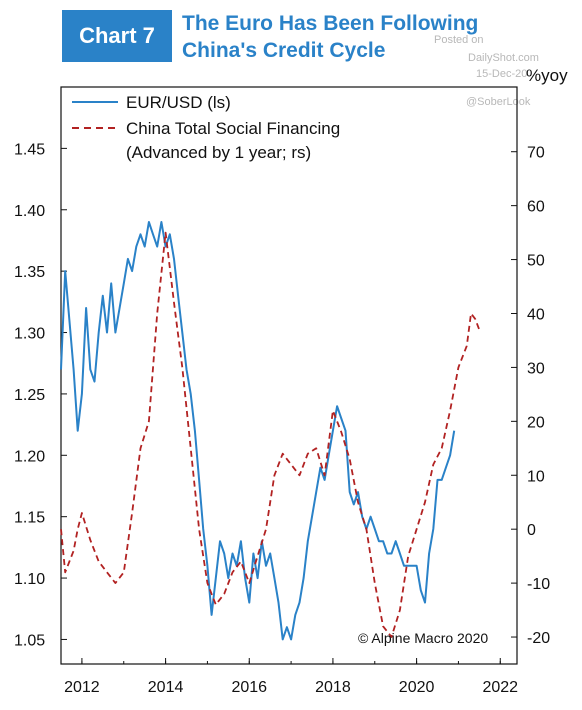 The image size is (582, 710). What do you see at coordinates (536, 261) in the screenshot?
I see `right-tick-label: 50` at bounding box center [536, 261].